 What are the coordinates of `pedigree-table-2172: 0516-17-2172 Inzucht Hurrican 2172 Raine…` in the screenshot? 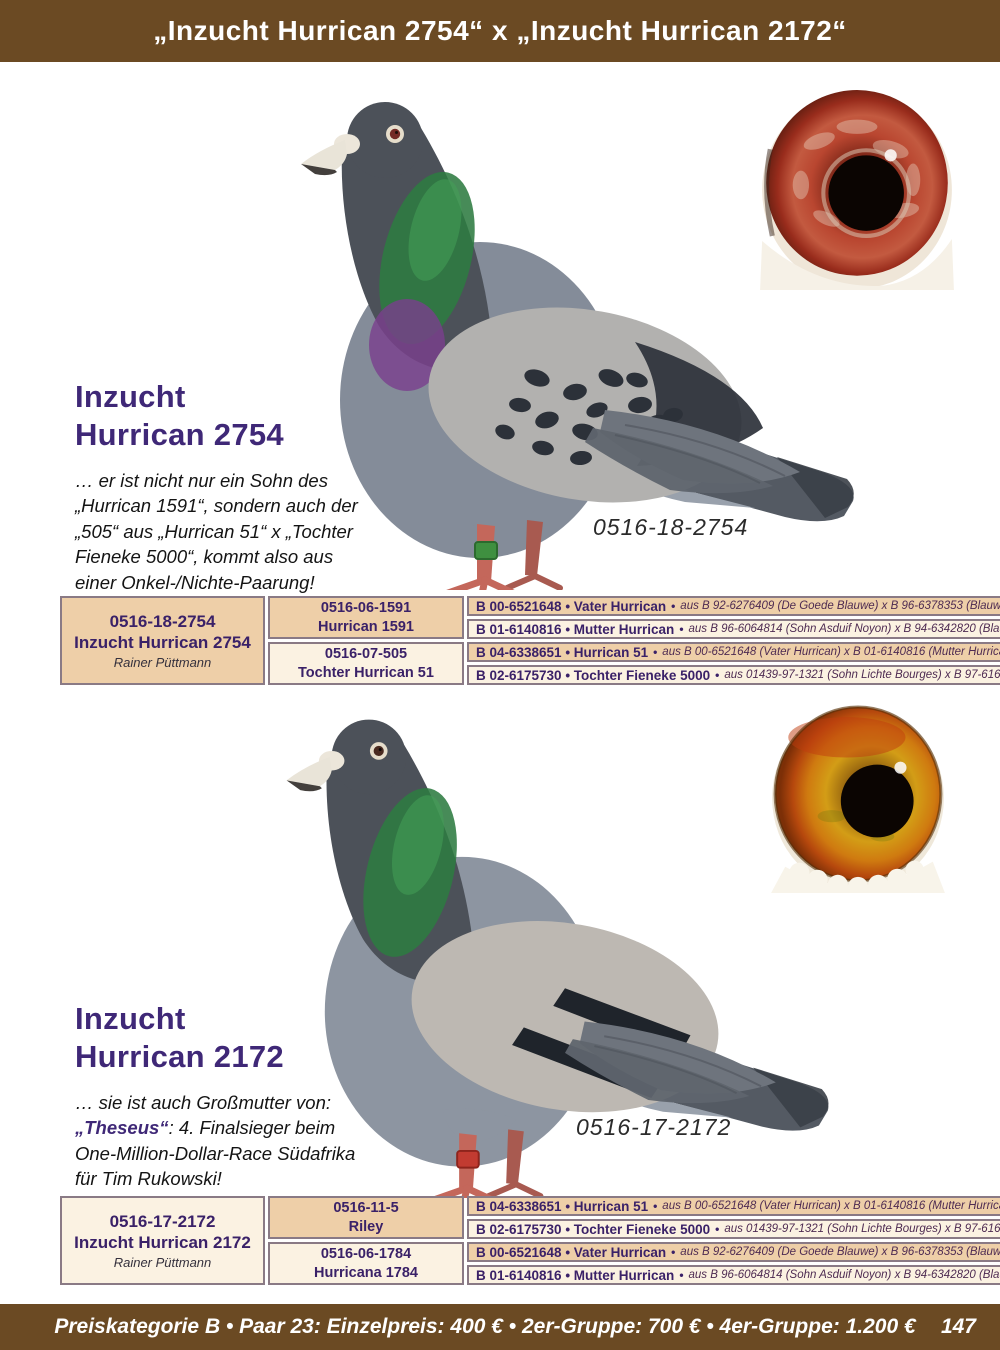 It's located at (530, 1240).